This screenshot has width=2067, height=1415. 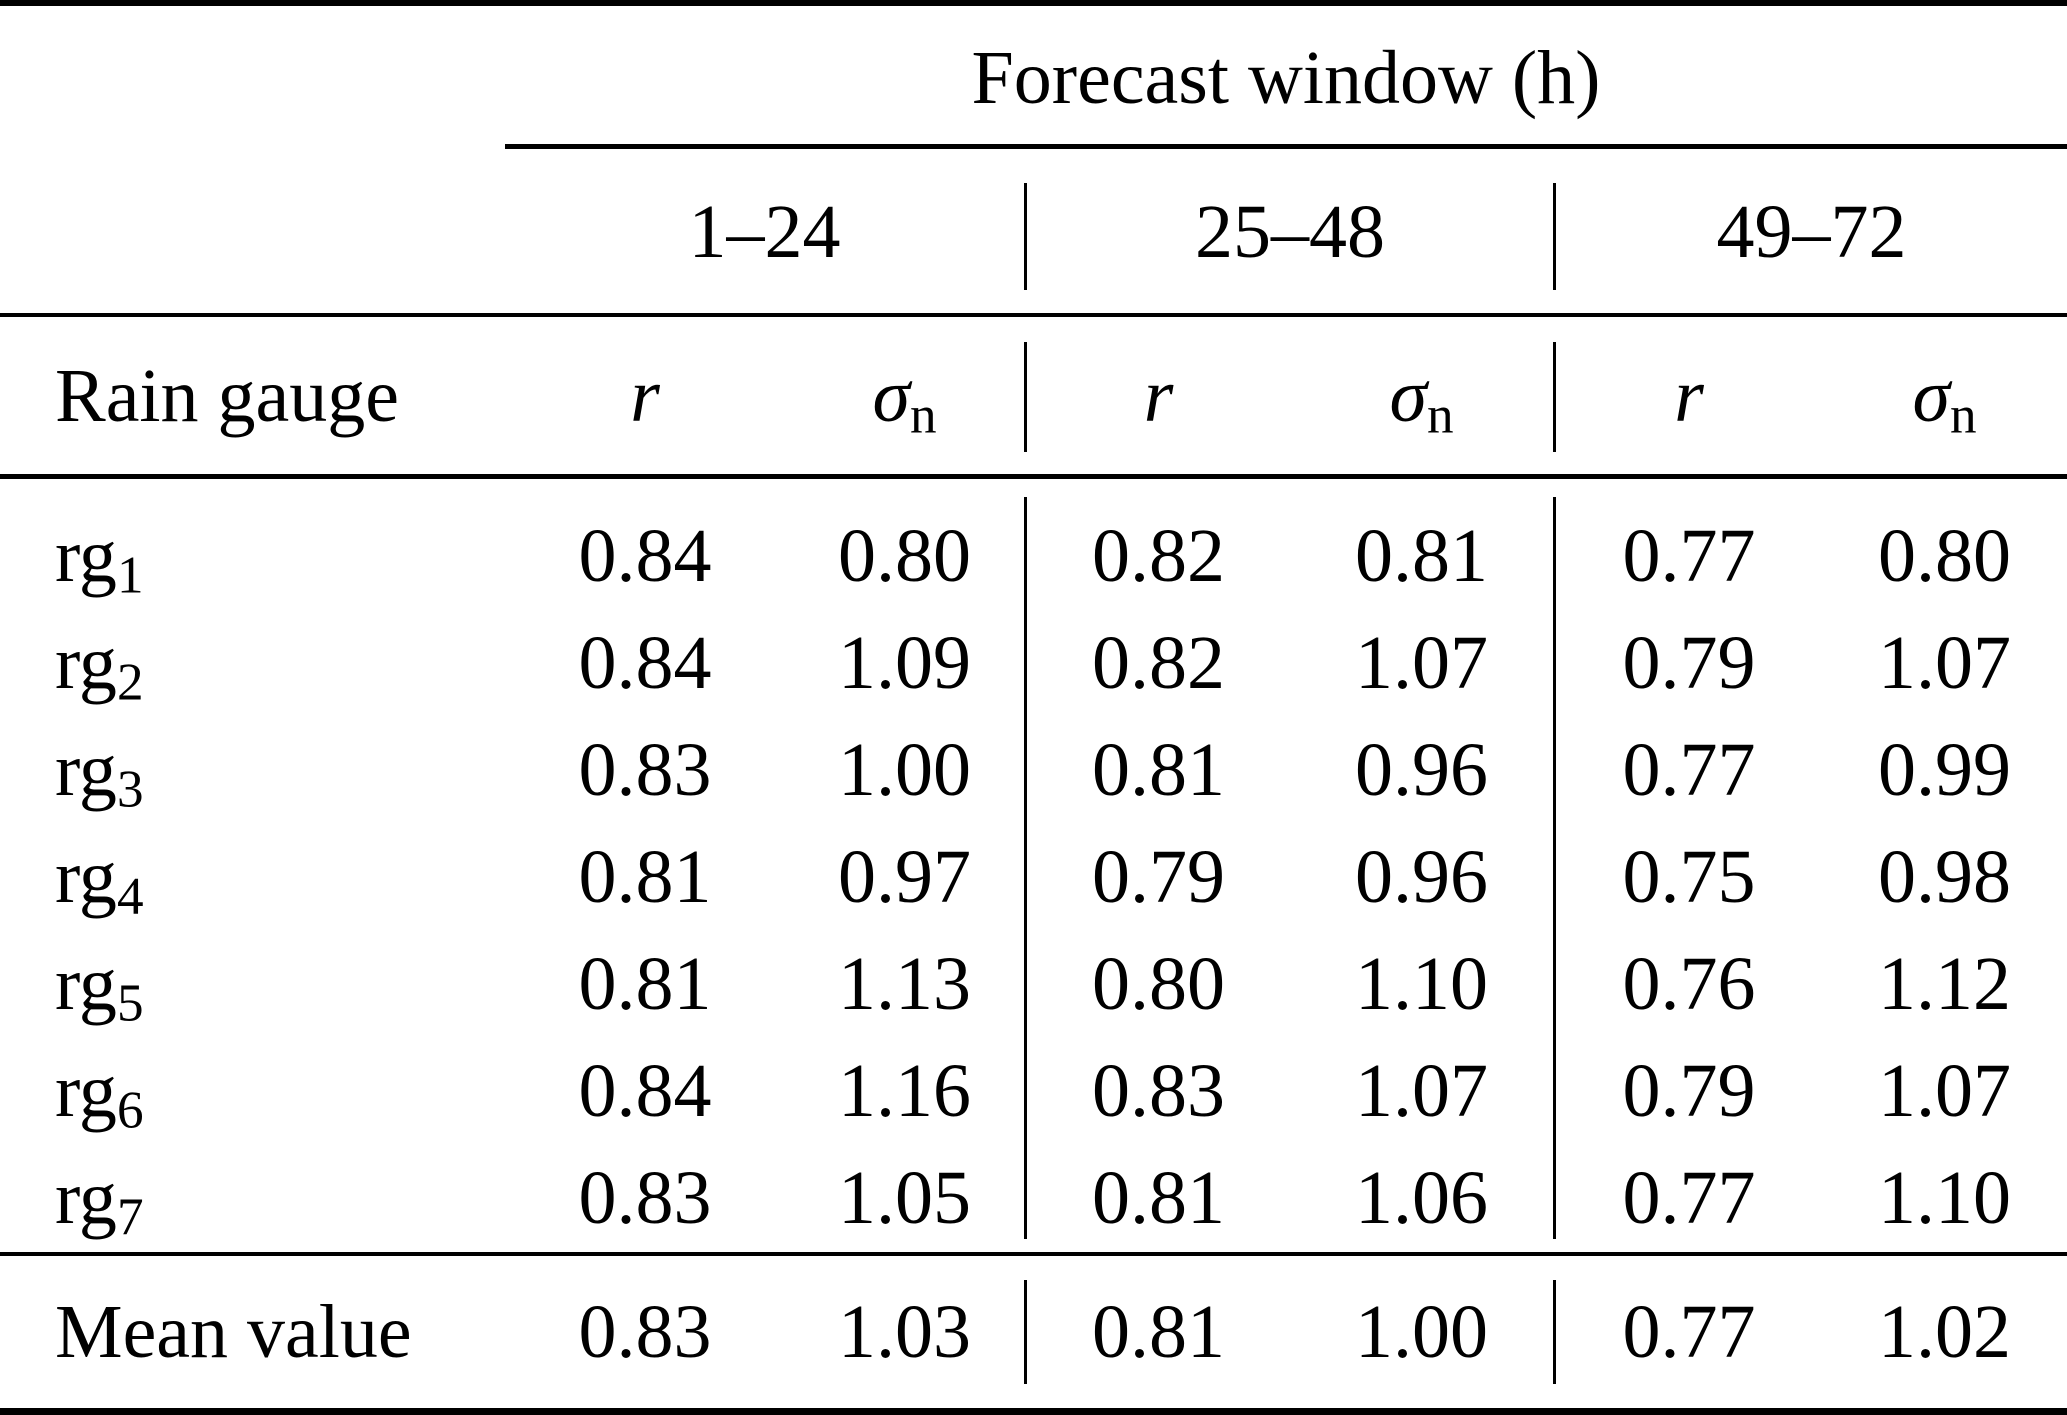 What do you see at coordinates (1033, 1411) in the screenshot?
I see `bottom-rule` at bounding box center [1033, 1411].